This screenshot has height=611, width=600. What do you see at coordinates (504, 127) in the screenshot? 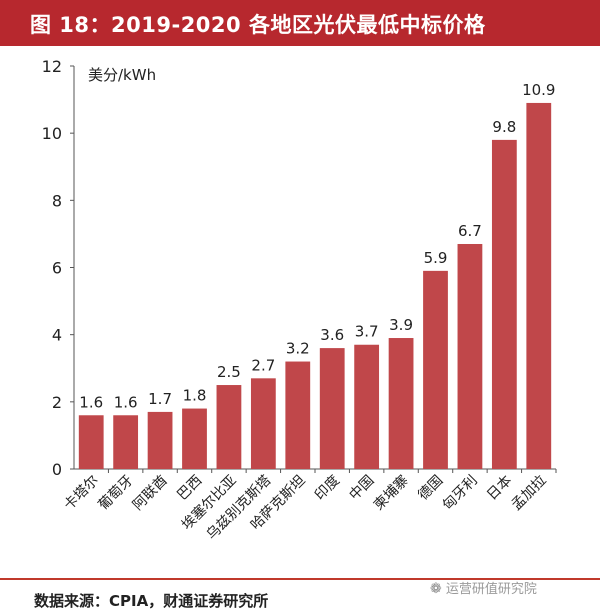
I see `bar-value-label: 9.8` at bounding box center [504, 127].